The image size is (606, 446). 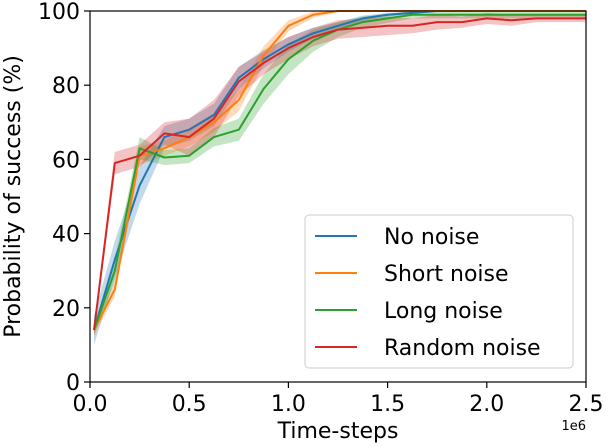 I want to click on x-tick-label: 2.5, so click(x=586, y=404).